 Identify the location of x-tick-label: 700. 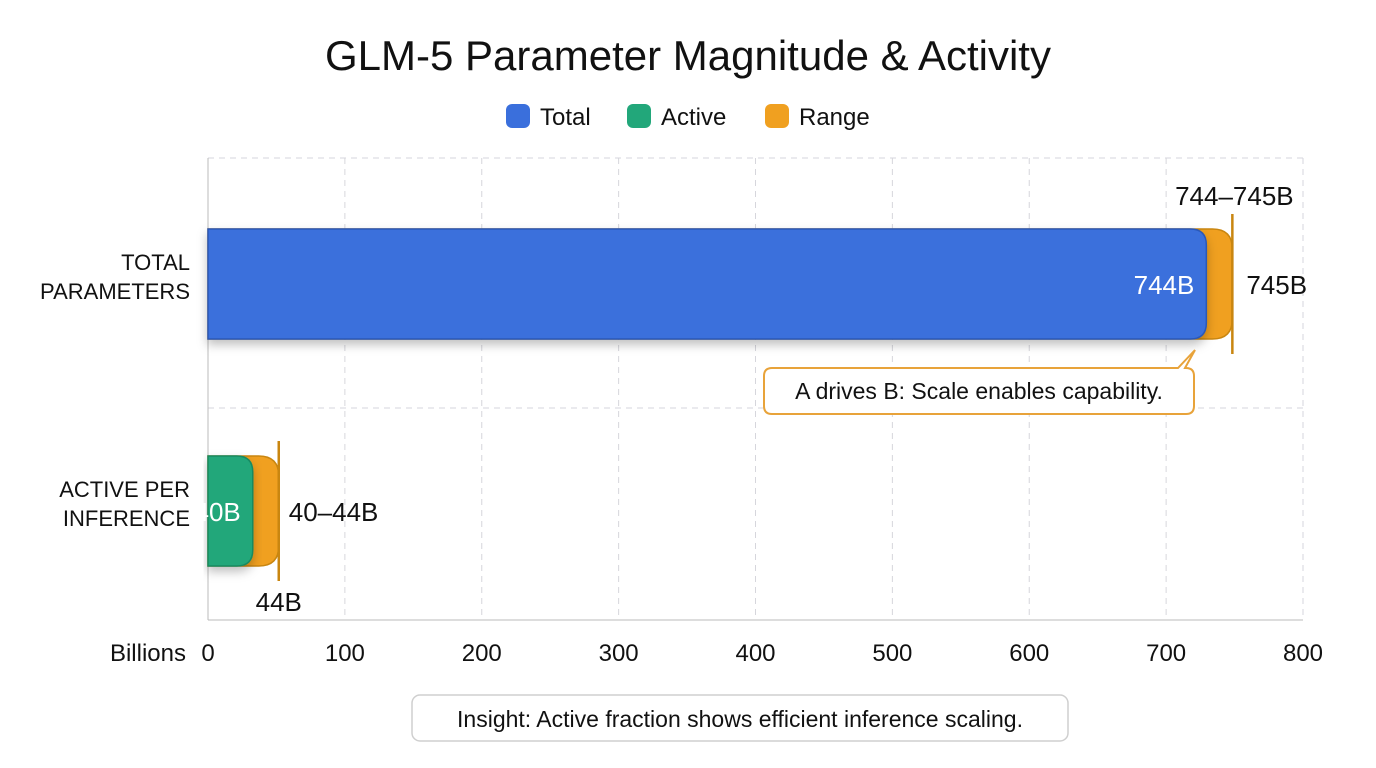
(1166, 653).